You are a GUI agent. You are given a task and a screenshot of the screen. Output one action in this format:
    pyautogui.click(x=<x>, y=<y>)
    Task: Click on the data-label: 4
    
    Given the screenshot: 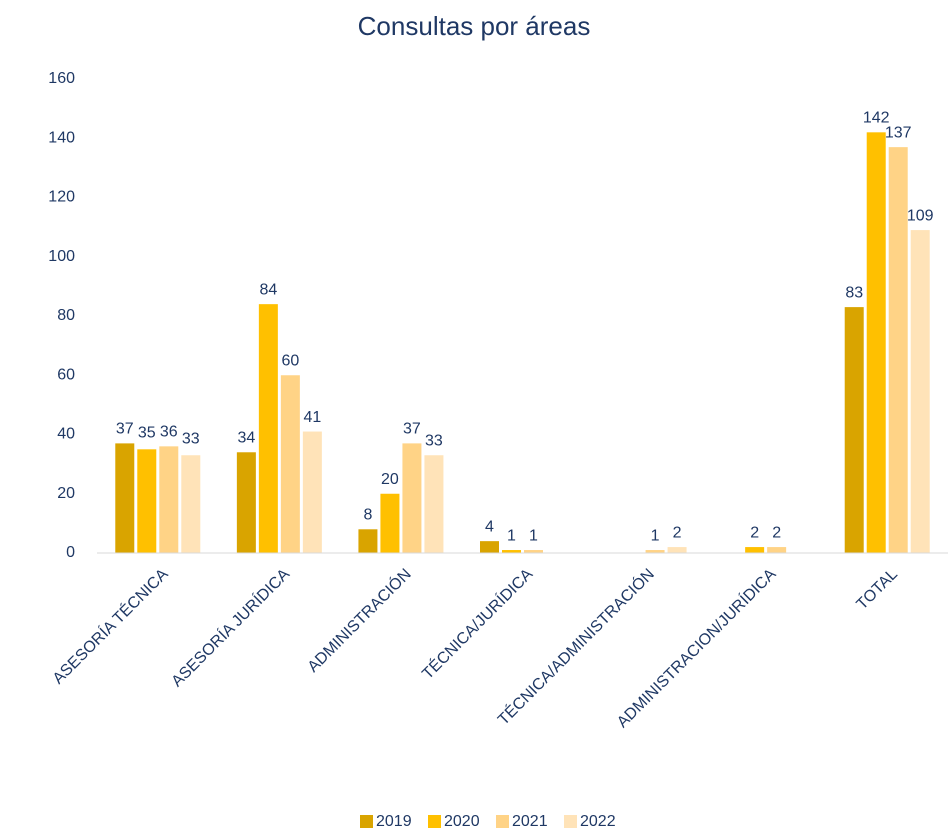 What is the action you would take?
    pyautogui.click(x=489, y=526)
    